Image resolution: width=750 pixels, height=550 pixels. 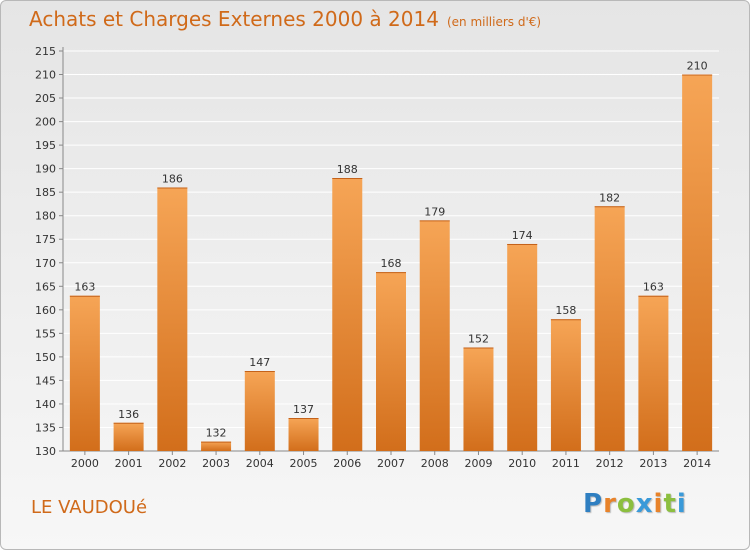 What do you see at coordinates (626, 504) in the screenshot?
I see `logo-letter: o` at bounding box center [626, 504].